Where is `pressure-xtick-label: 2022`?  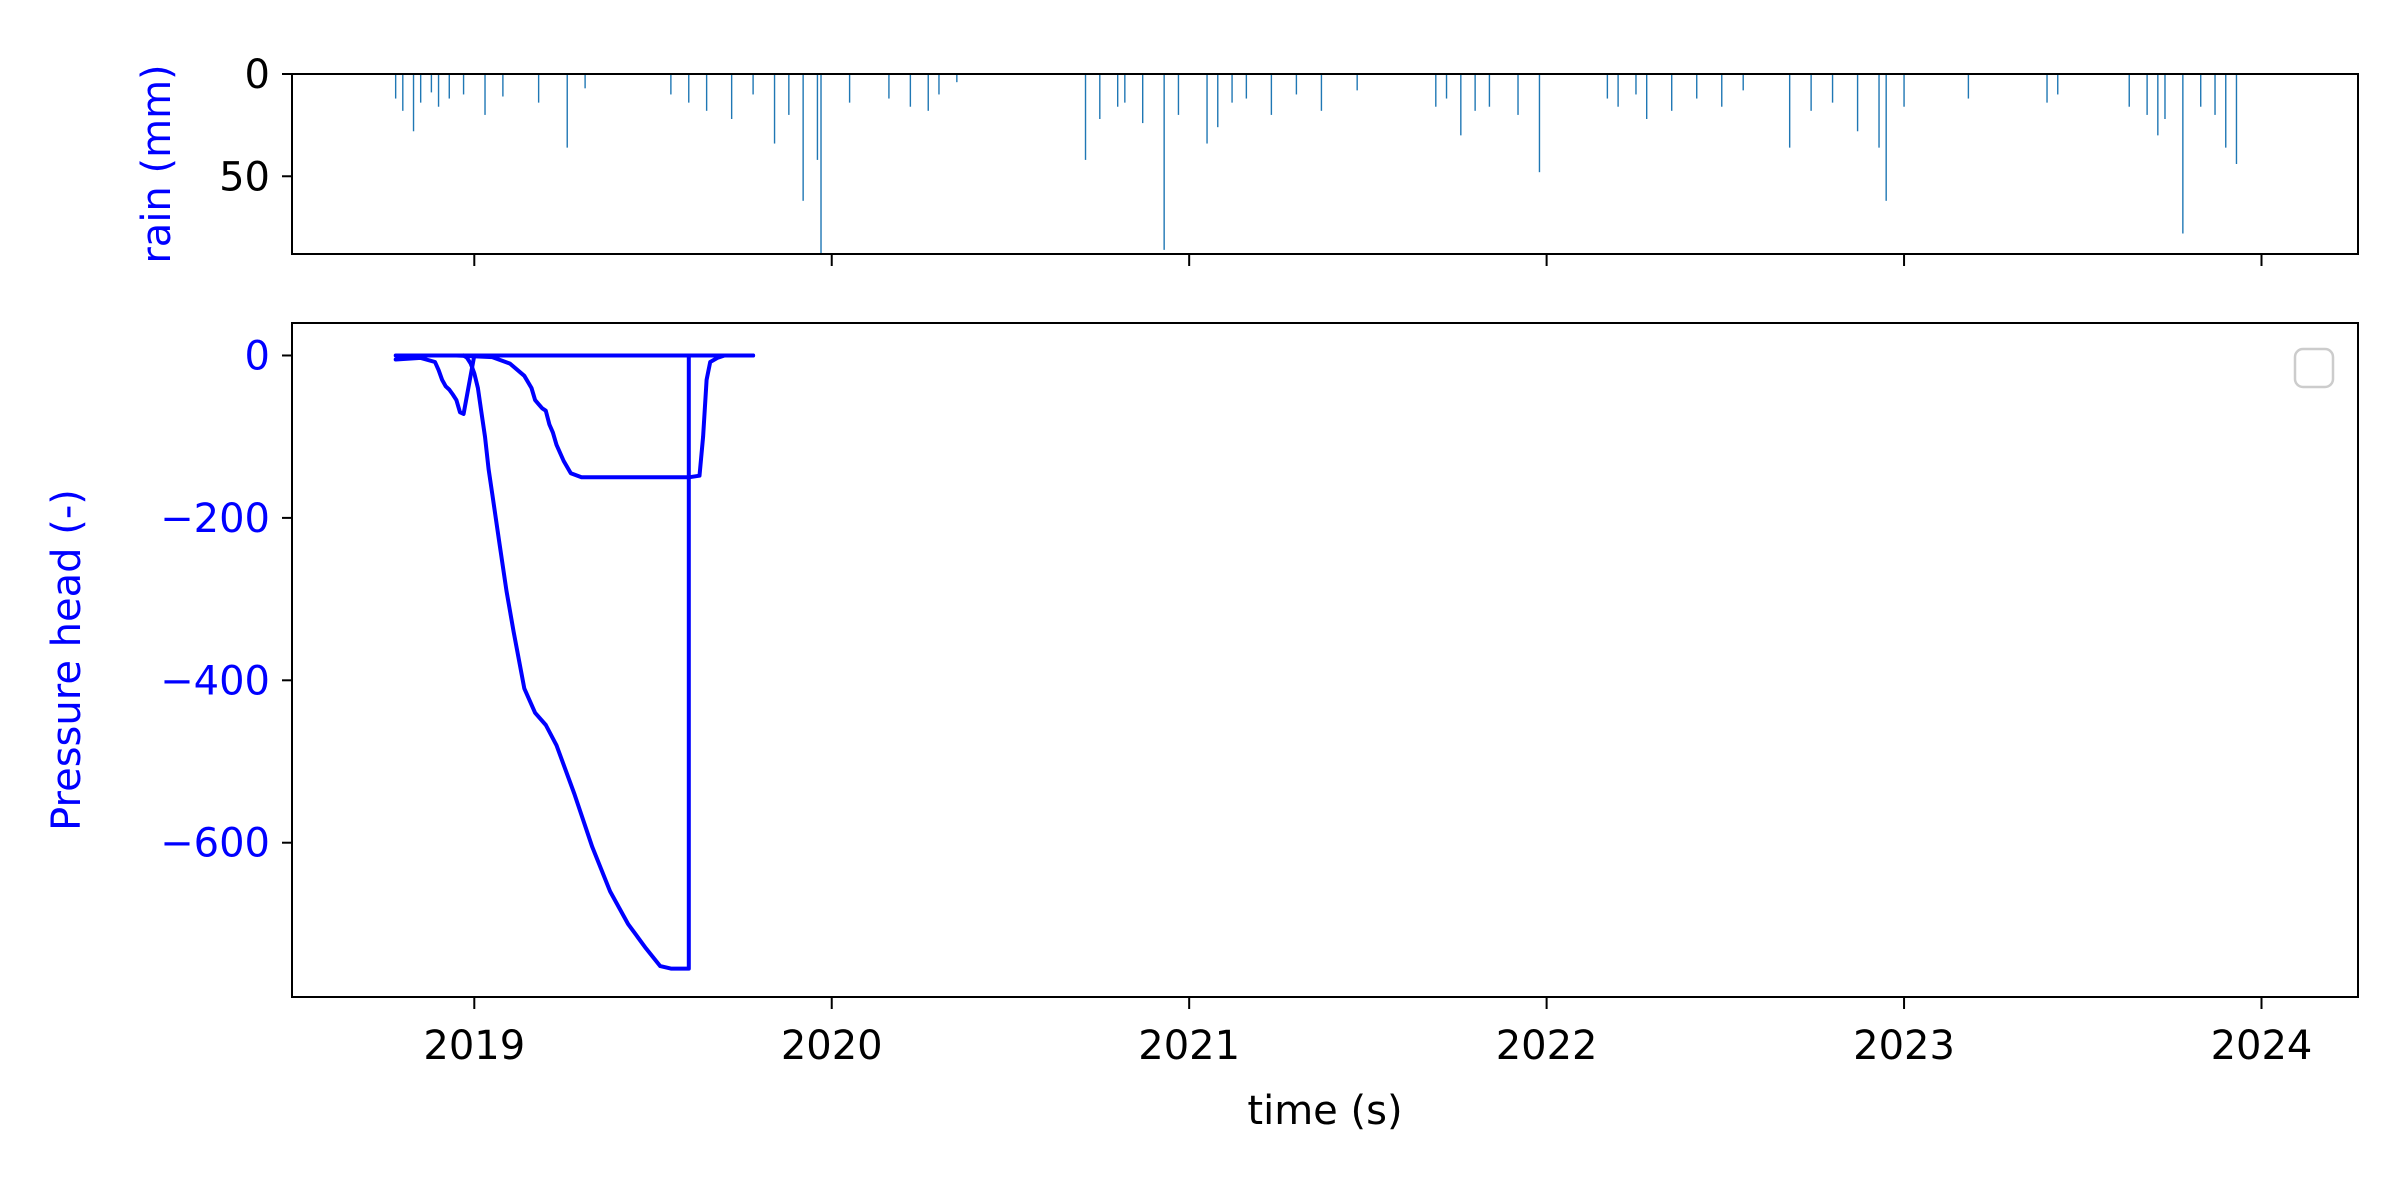
pressure-xtick-label: 2022 is located at coordinates (1547, 1046).